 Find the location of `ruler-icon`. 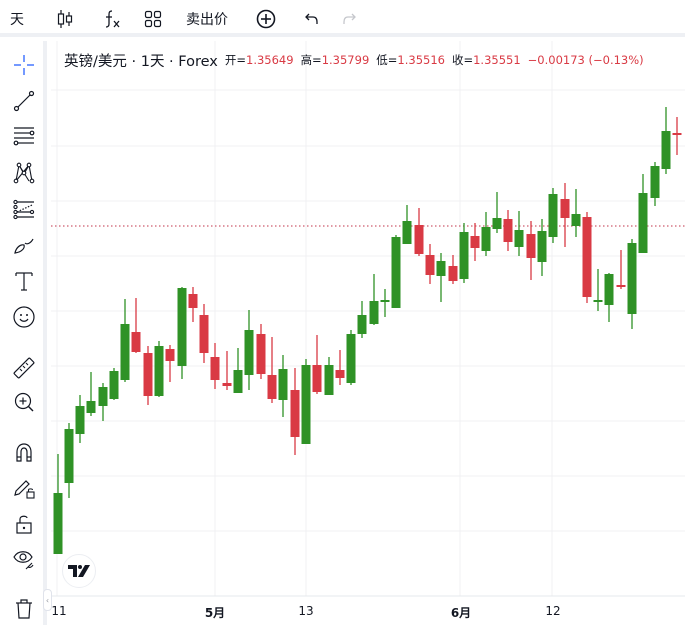

ruler-icon is located at coordinates (24, 368).